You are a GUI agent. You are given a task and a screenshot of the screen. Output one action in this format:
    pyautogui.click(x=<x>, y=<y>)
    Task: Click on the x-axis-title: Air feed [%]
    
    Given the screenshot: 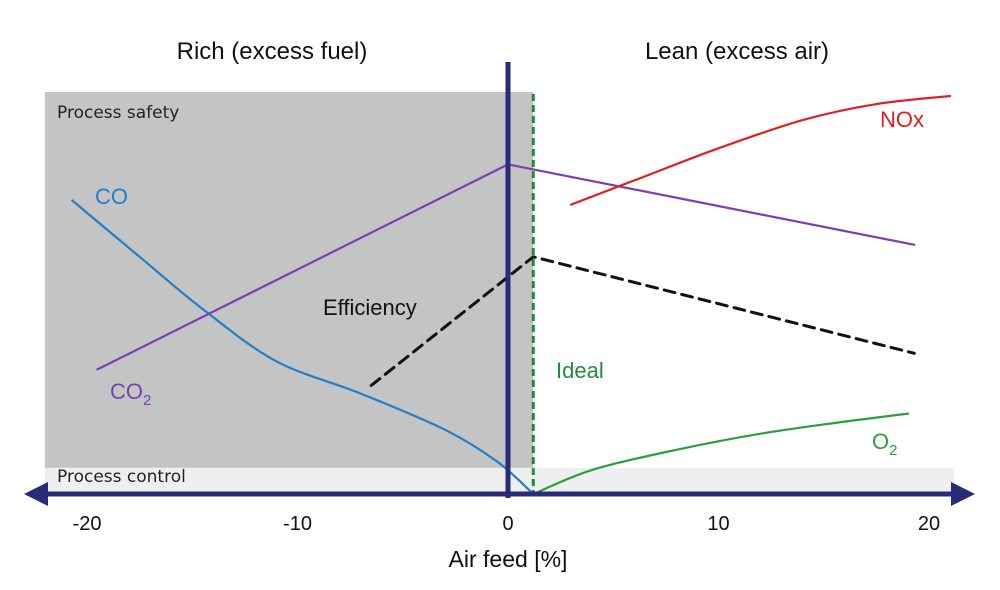 What is the action you would take?
    pyautogui.click(x=508, y=559)
    